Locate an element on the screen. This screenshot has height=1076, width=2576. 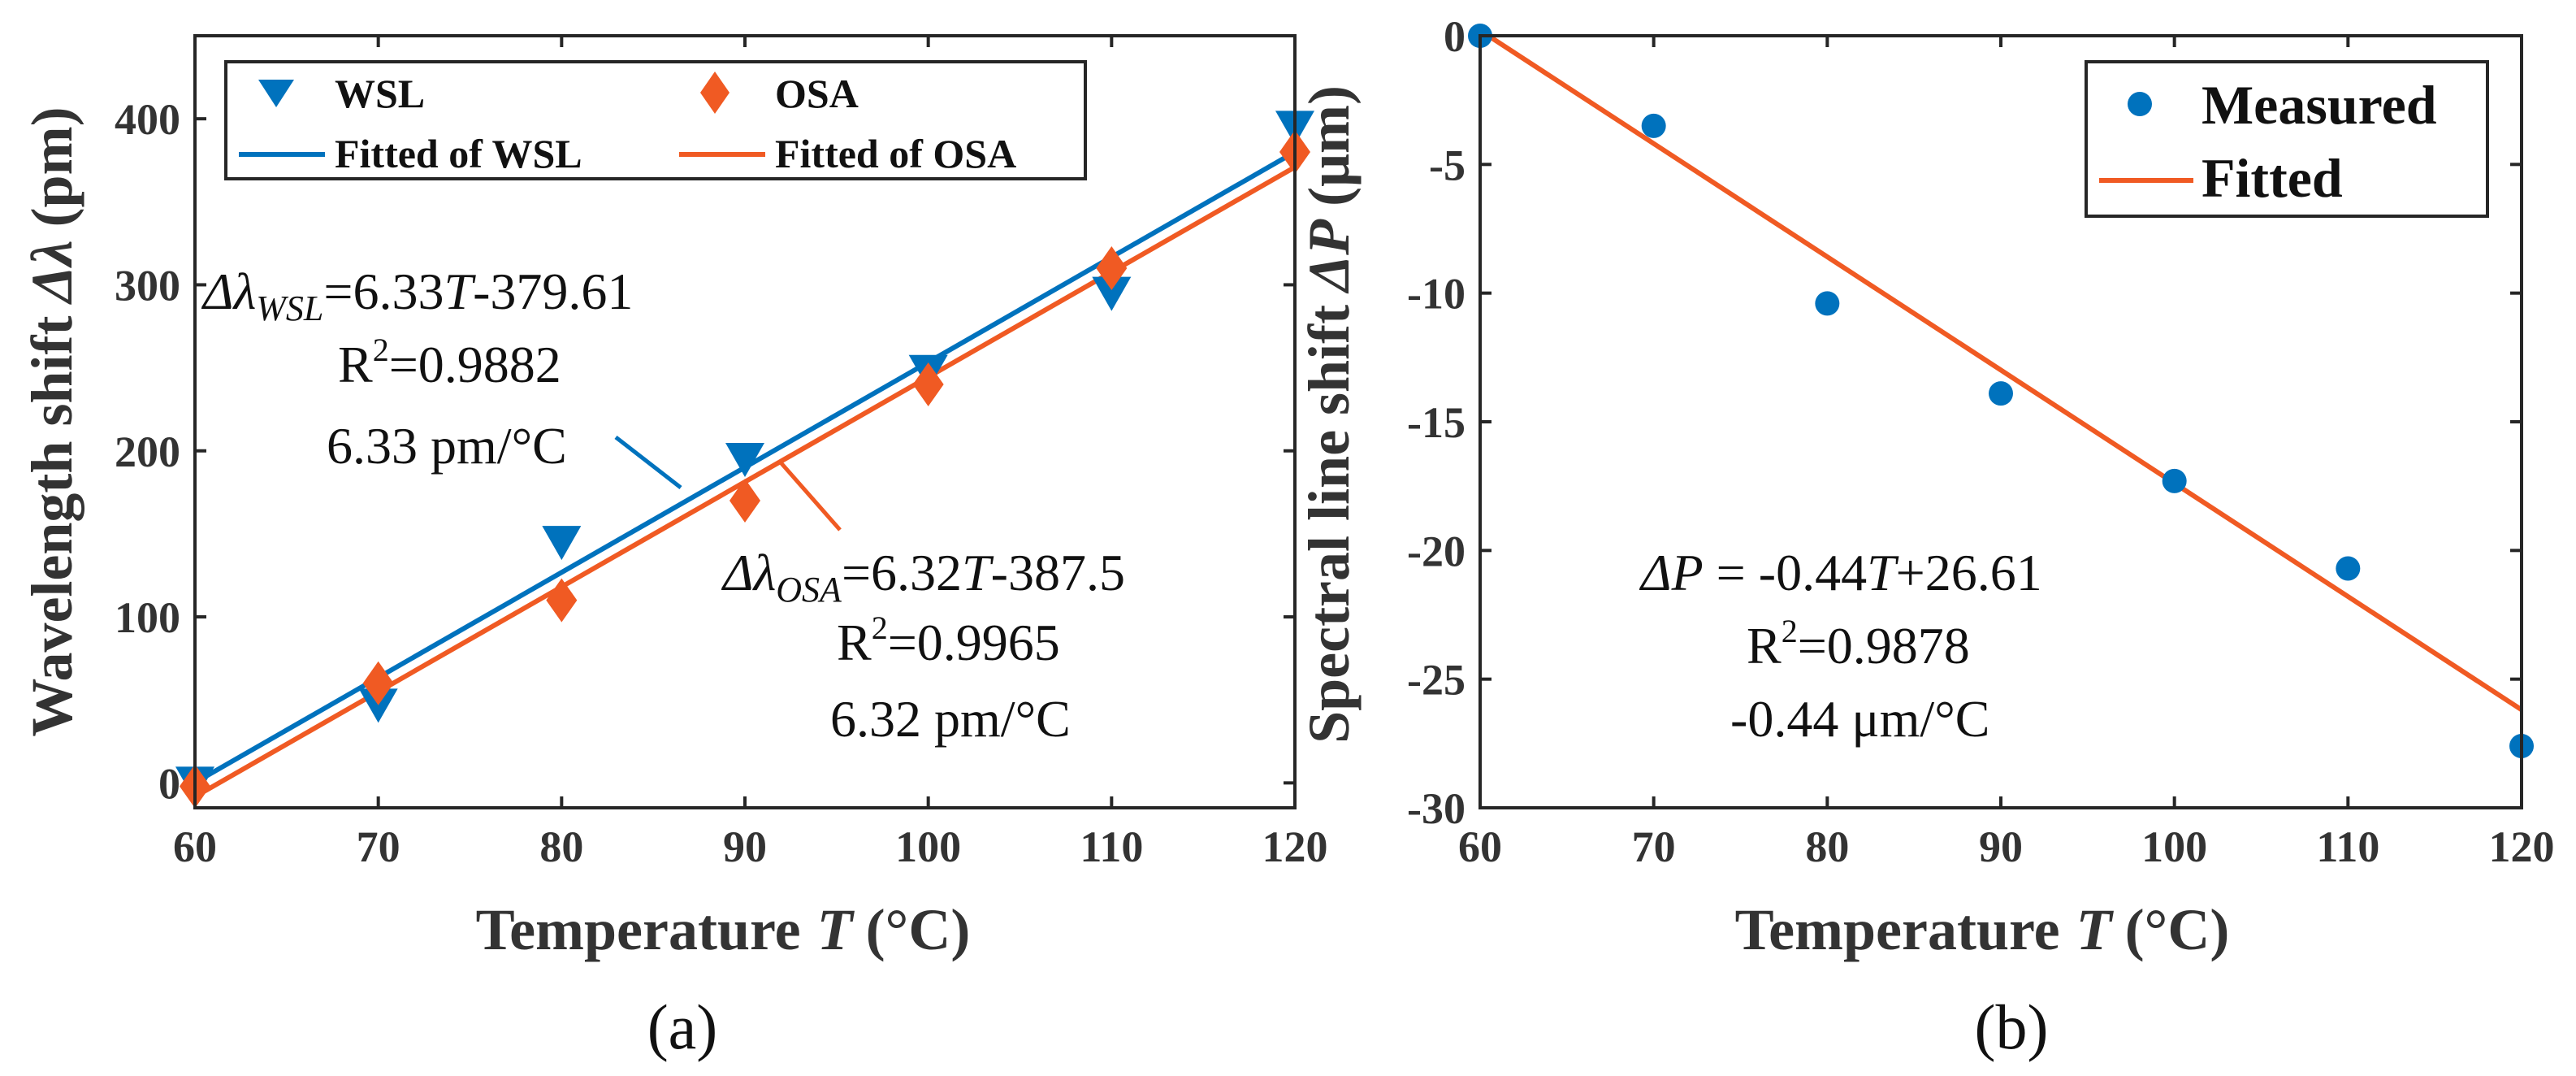
legend-fit-wsl-label: Fitted of WSL is located at coordinates (458, 154).